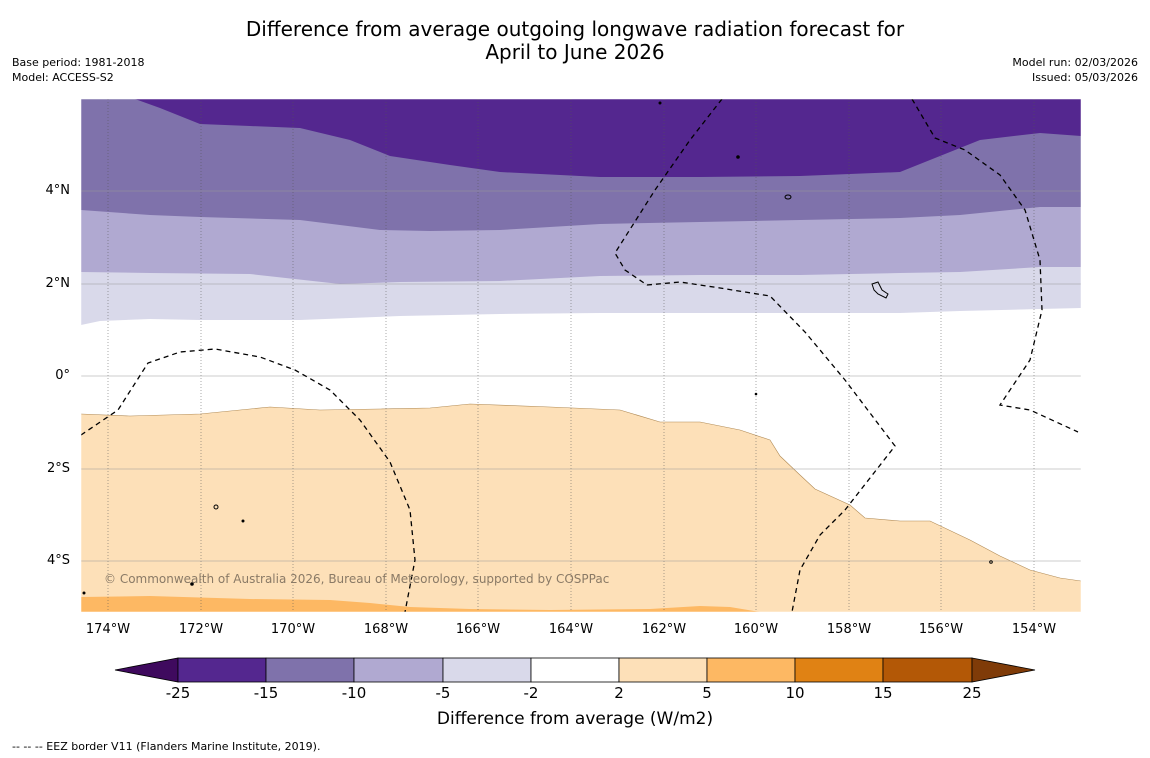 This screenshot has width=1150, height=758. What do you see at coordinates (443, 693) in the screenshot?
I see `colorbar-tick: -5` at bounding box center [443, 693].